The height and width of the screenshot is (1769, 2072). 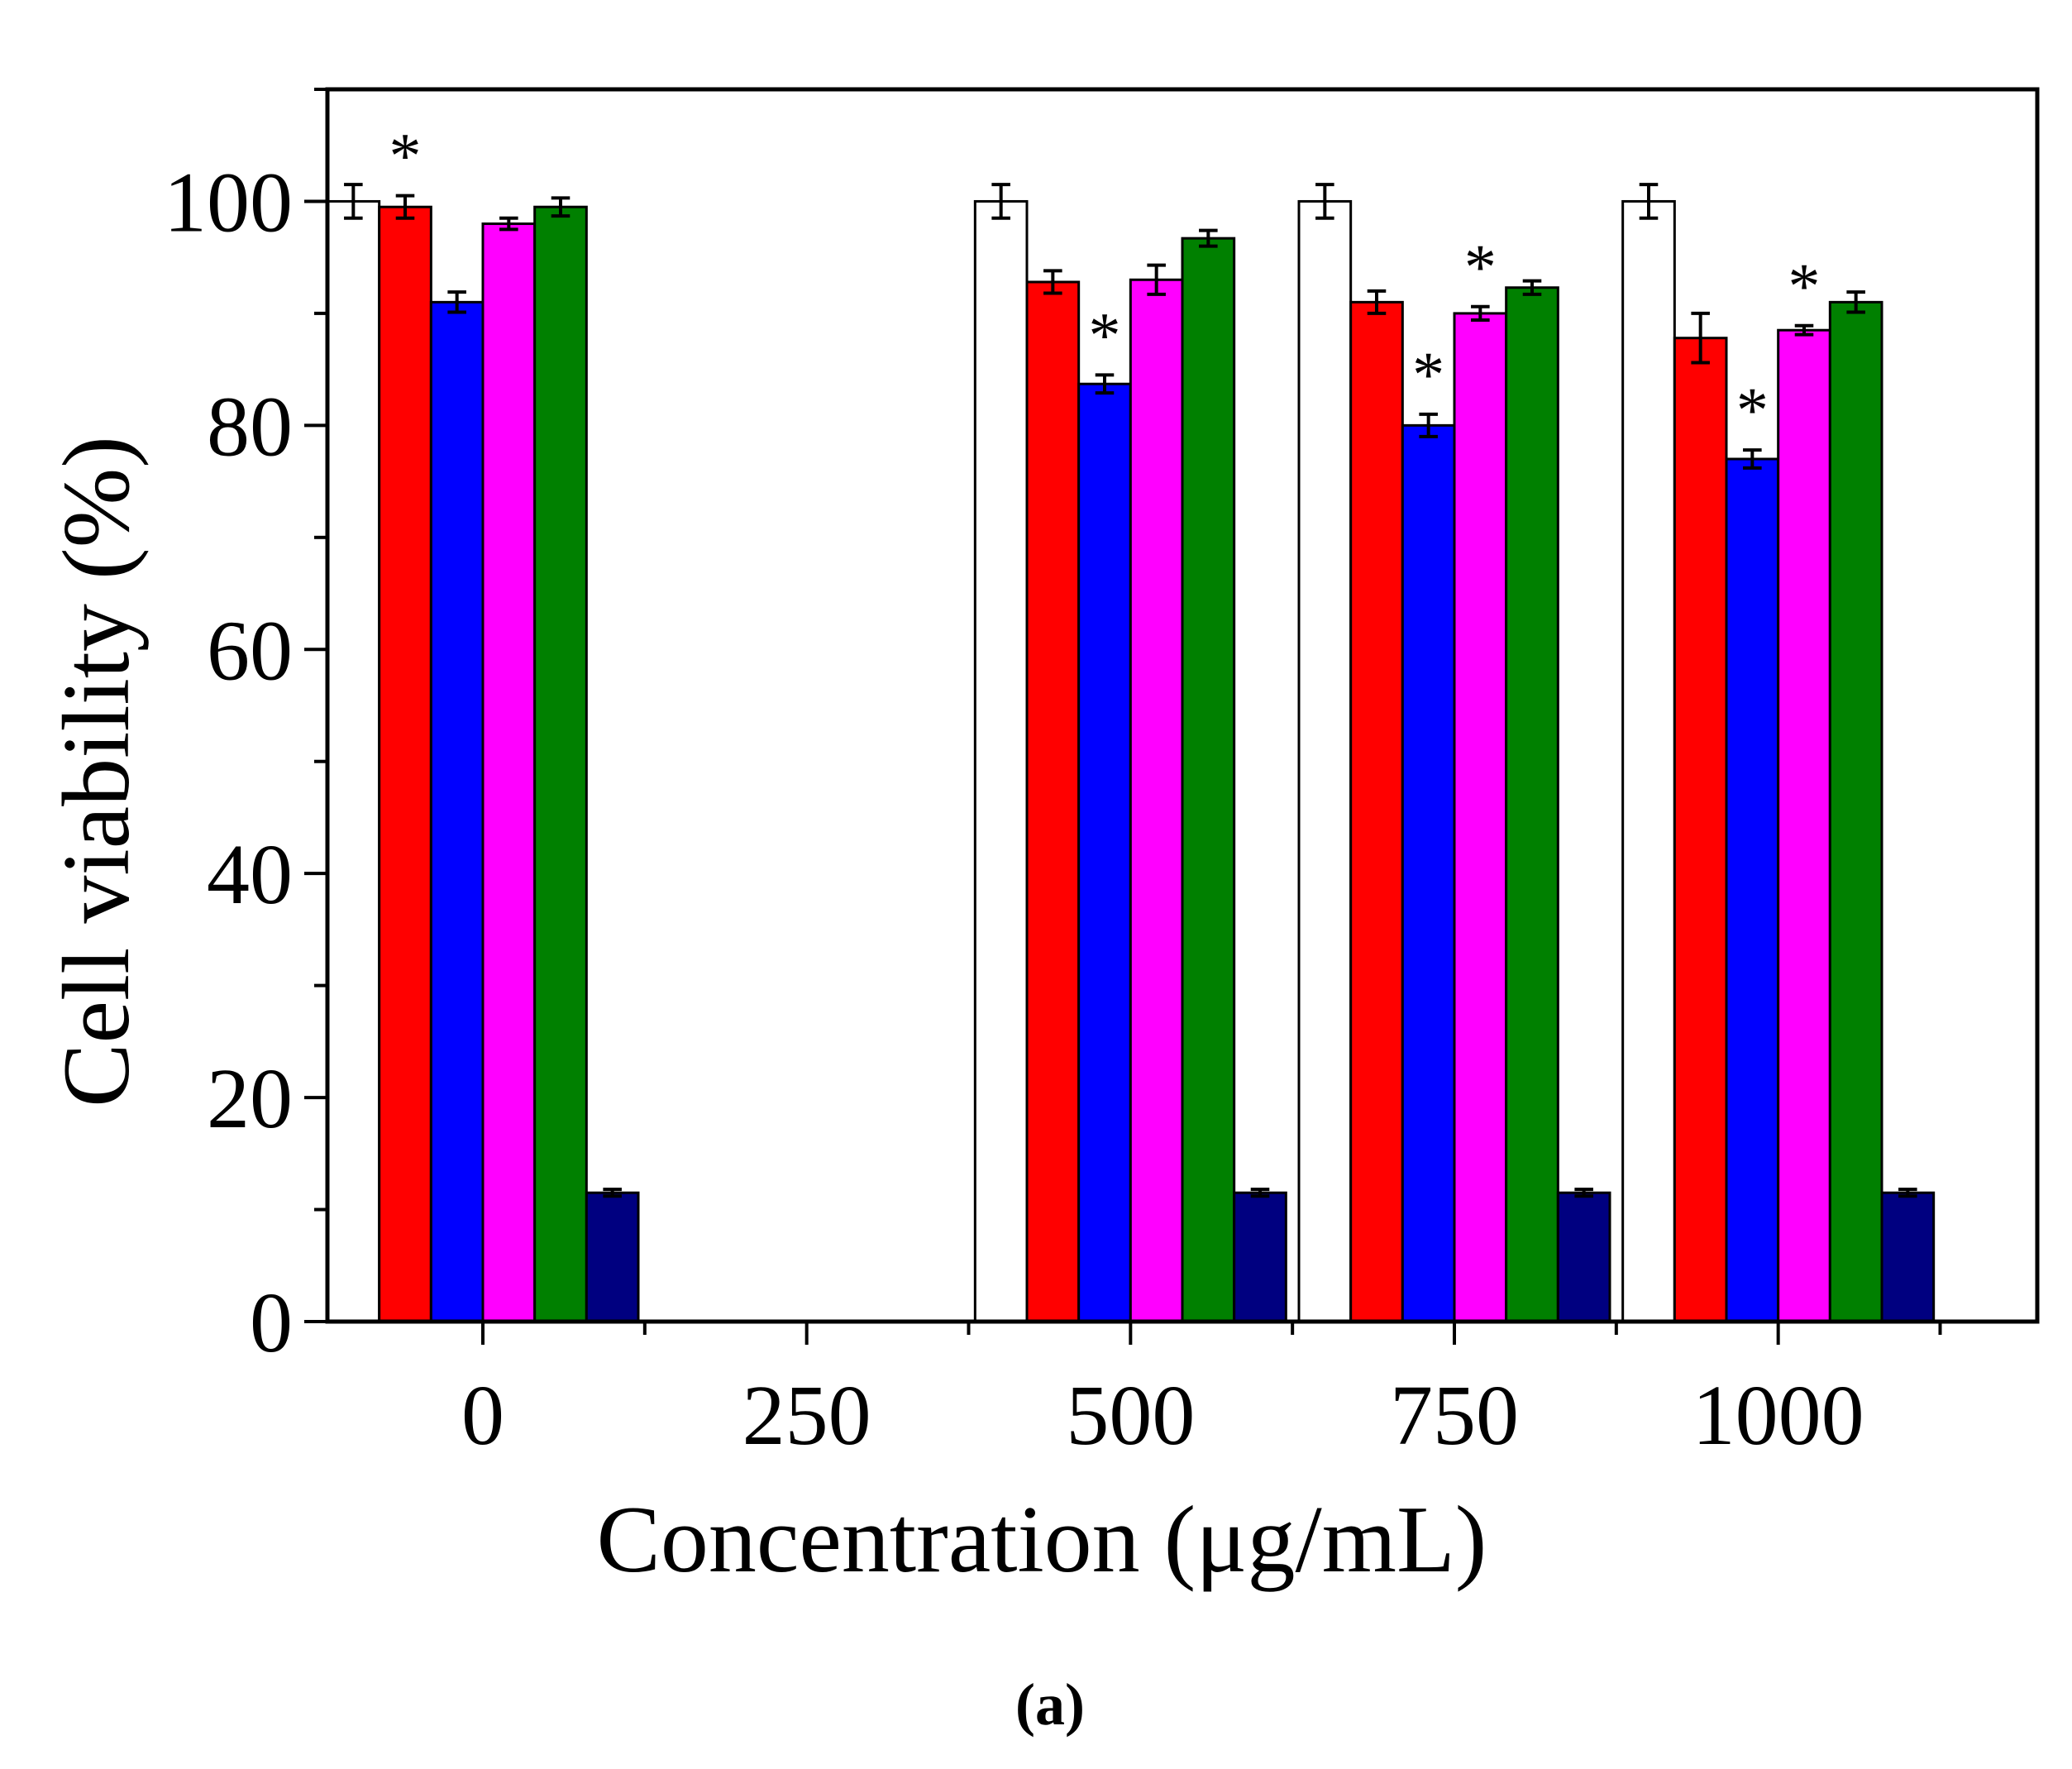 What do you see at coordinates (482, 1415) in the screenshot?
I see `x-tick-label: 0` at bounding box center [482, 1415].